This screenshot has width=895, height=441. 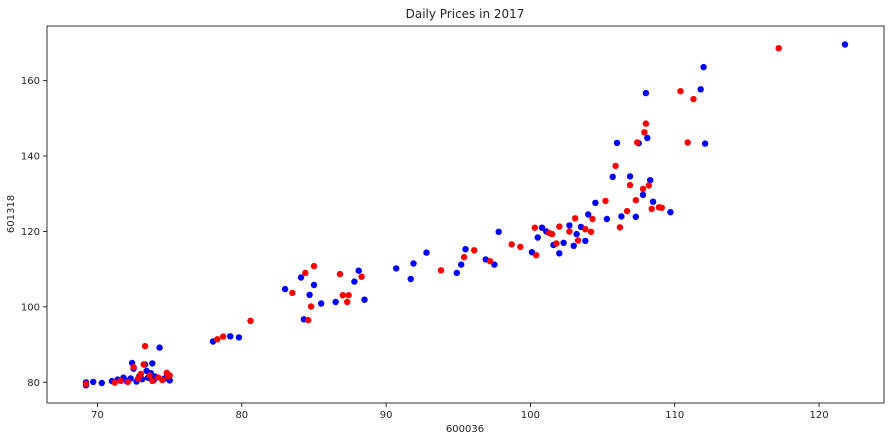 What do you see at coordinates (30, 81) in the screenshot?
I see `y-tick-label: 160` at bounding box center [30, 81].